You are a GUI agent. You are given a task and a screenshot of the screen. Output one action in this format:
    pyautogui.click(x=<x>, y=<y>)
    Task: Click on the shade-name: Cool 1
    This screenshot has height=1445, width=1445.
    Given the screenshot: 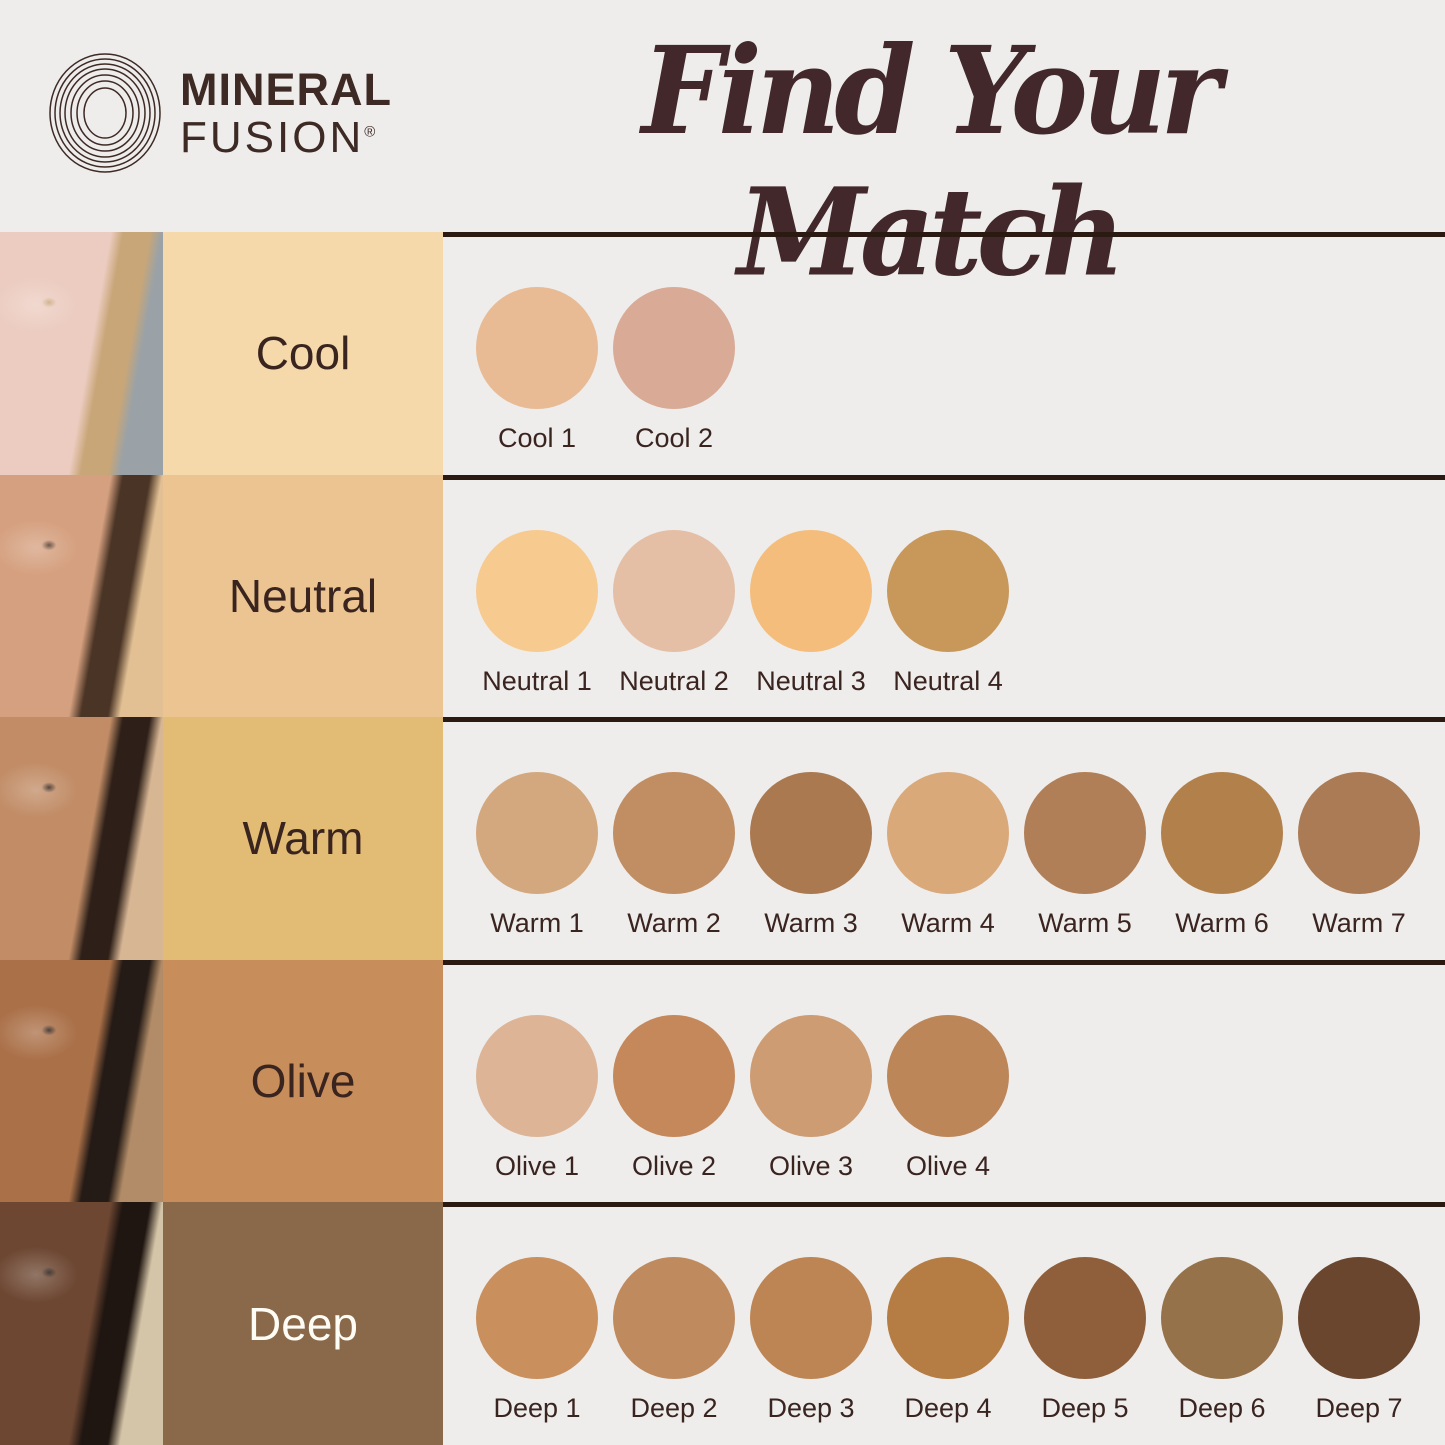 What is the action you would take?
    pyautogui.click(x=537, y=438)
    